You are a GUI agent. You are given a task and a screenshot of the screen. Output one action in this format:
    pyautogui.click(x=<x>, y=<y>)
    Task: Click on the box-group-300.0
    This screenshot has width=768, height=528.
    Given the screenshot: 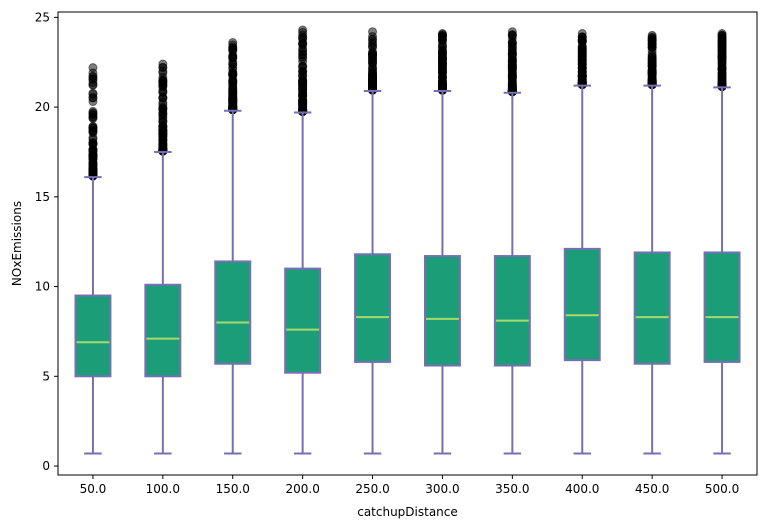 What is the action you would take?
    pyautogui.click(x=442, y=242)
    